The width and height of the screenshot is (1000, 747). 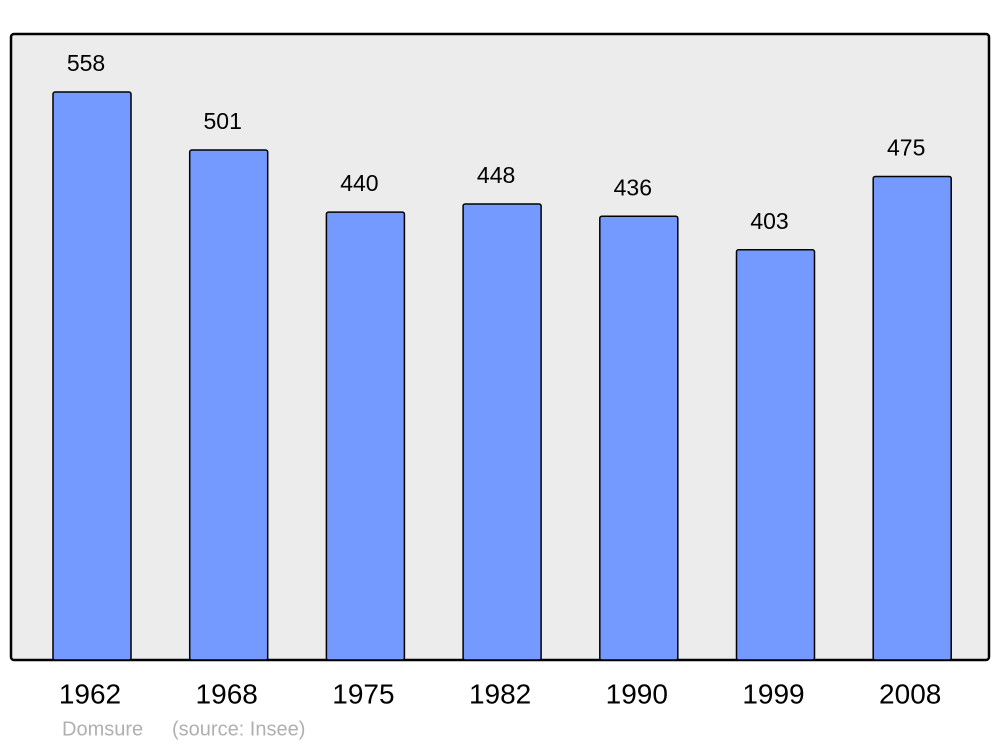 What do you see at coordinates (227, 693) in the screenshot?
I see `x-tick-label: 1968` at bounding box center [227, 693].